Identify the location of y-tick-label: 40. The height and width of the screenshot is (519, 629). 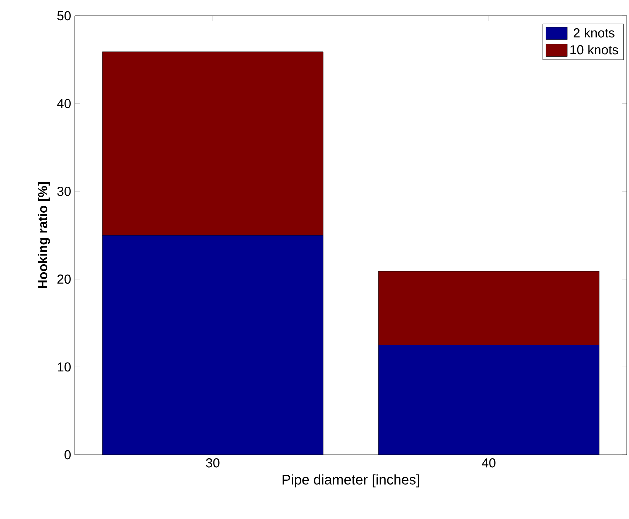
(64, 103).